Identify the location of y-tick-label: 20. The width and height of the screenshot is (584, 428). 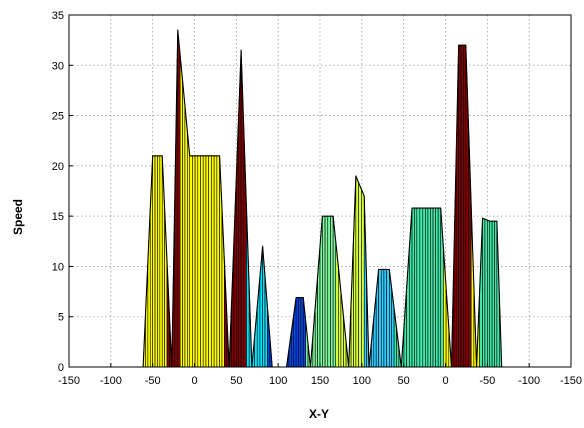
(58, 167).